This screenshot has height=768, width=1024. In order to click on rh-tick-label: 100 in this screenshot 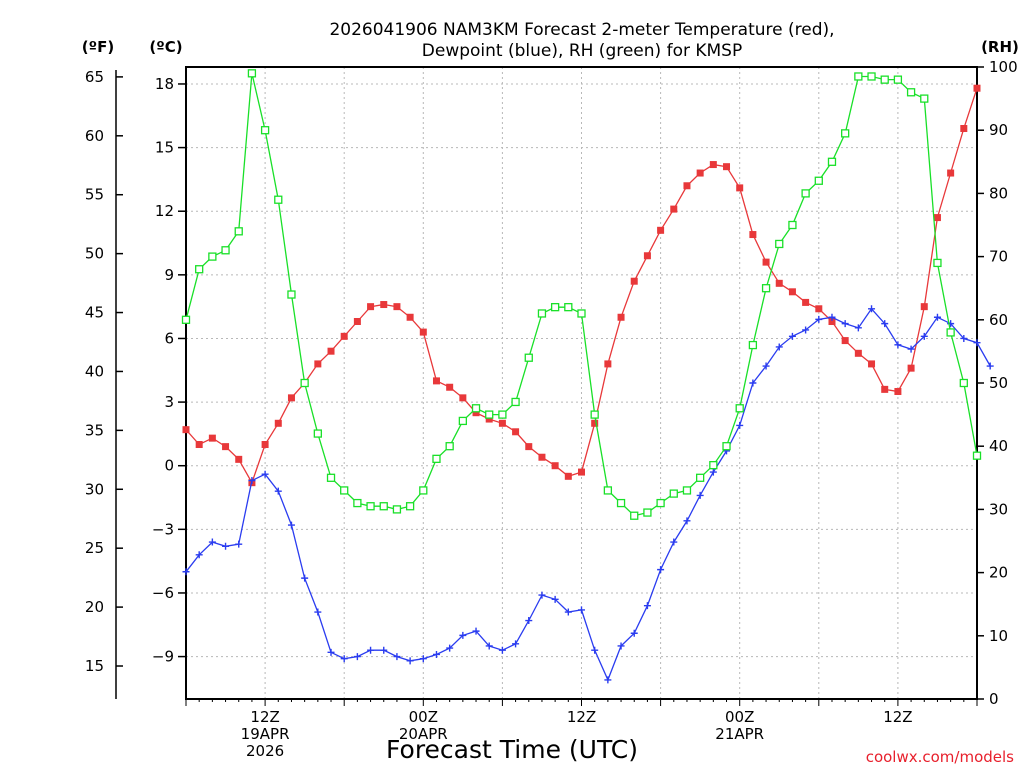, I will do `click(1003, 67)`.